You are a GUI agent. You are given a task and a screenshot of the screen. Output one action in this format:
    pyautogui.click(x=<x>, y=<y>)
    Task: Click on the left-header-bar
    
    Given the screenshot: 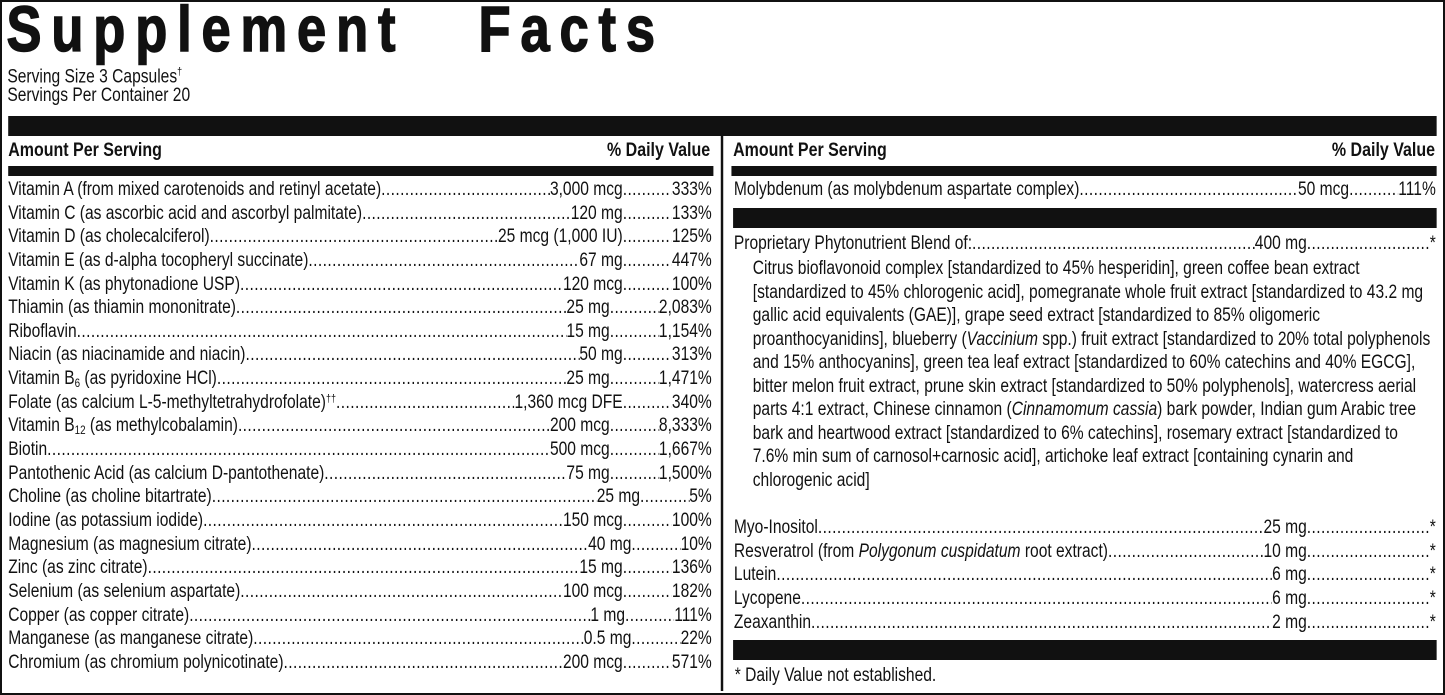 What is the action you would take?
    pyautogui.click(x=361, y=171)
    